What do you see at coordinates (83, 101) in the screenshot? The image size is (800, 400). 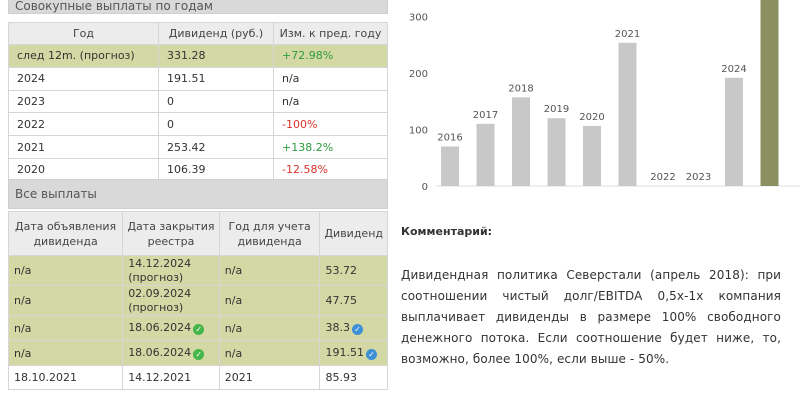 I see `cell-year: 2023` at bounding box center [83, 101].